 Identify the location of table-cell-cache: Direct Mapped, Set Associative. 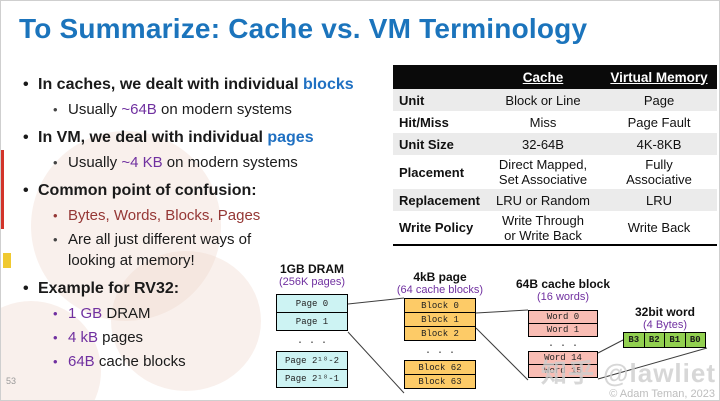
(543, 172).